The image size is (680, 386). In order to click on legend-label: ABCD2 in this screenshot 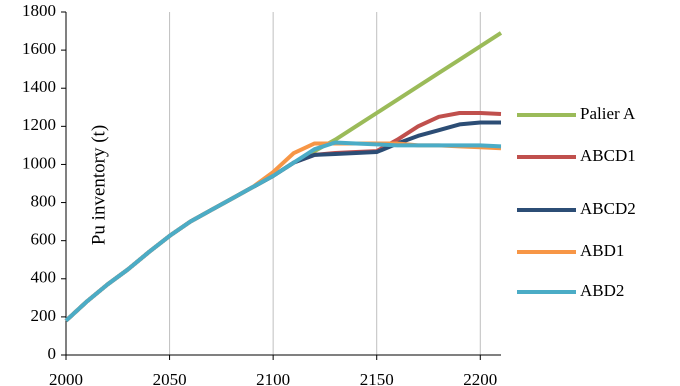, I will do `click(608, 208)`.